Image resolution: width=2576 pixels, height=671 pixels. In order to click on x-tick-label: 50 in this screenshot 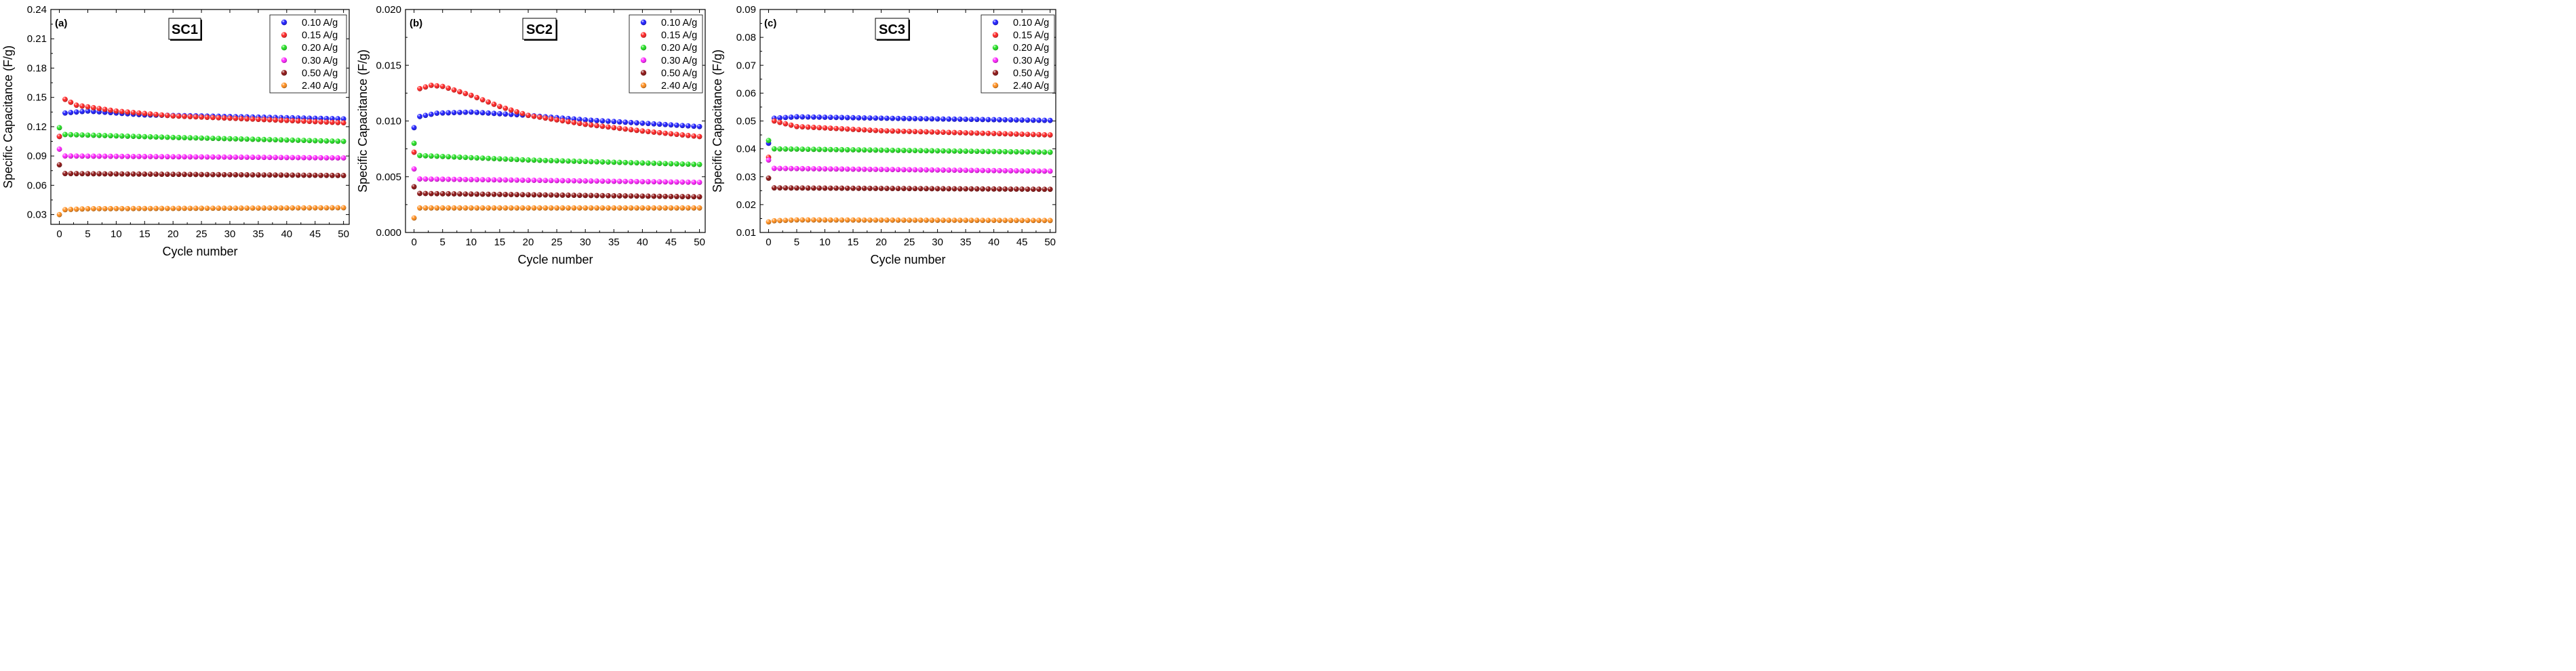, I will do `click(699, 243)`.